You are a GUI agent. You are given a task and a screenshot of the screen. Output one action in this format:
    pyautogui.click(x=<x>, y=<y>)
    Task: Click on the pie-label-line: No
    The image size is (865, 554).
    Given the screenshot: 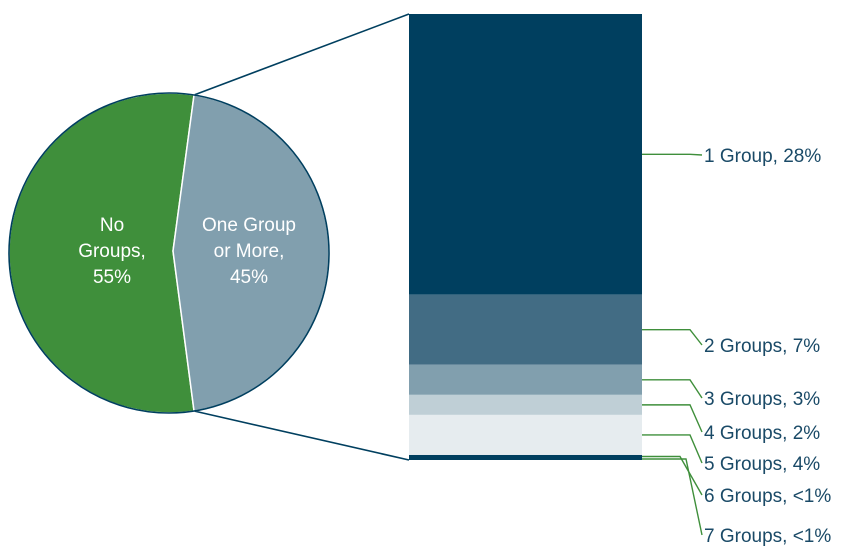 What is the action you would take?
    pyautogui.click(x=112, y=225)
    